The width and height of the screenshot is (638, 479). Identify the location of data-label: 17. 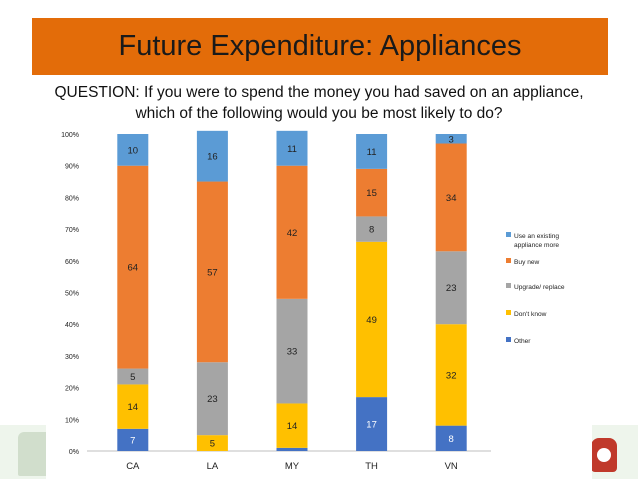
(371, 425).